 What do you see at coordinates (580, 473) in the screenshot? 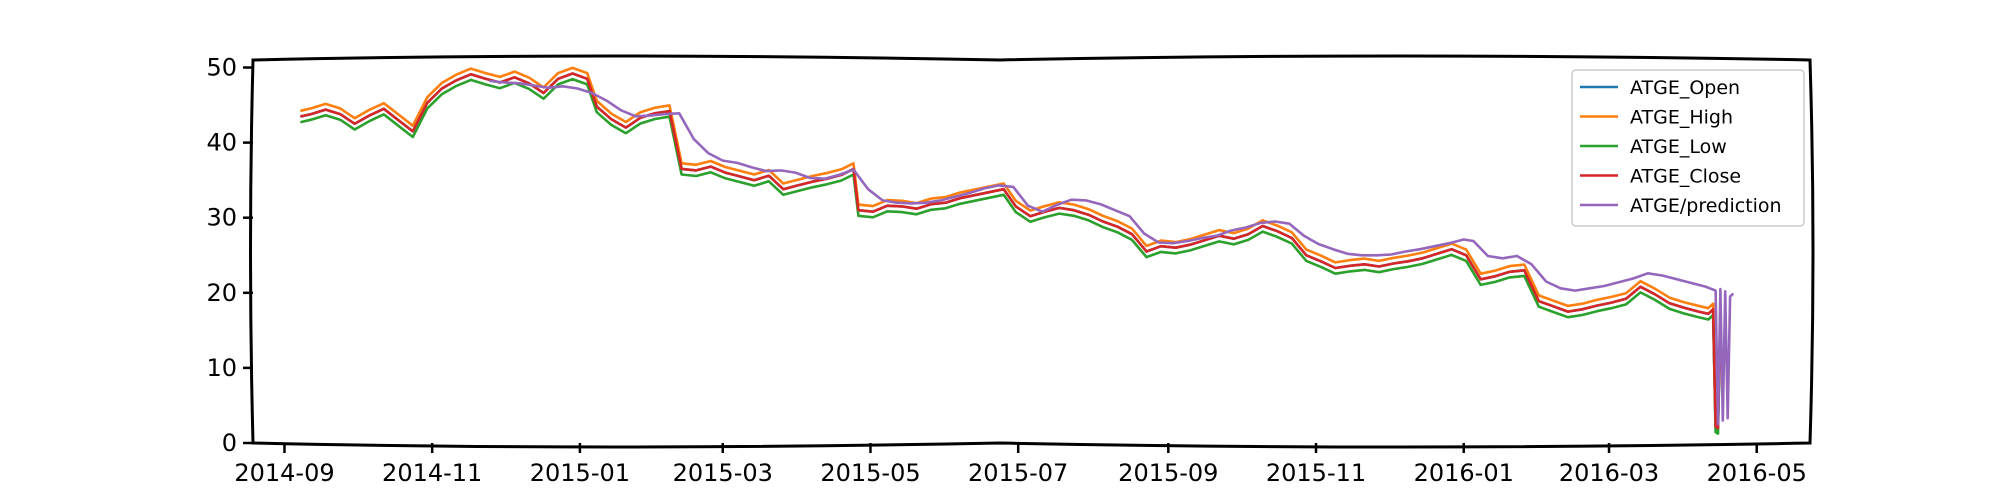
I see `x-tick-label: 2015-01` at bounding box center [580, 473].